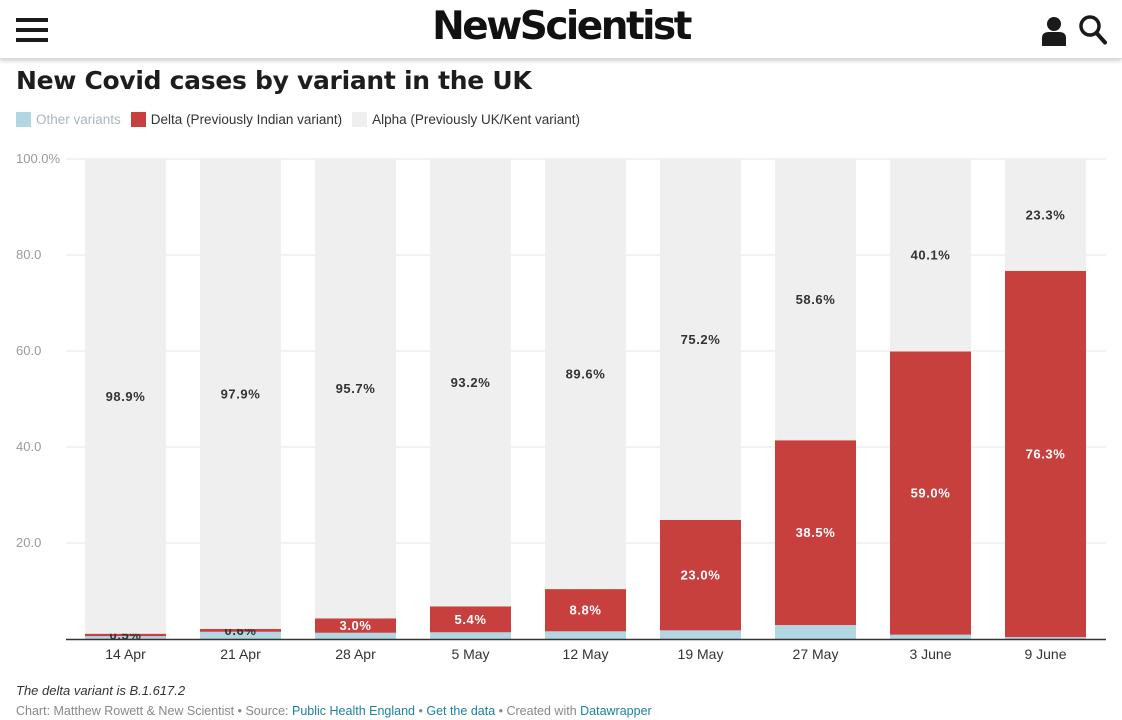 Image resolution: width=1122 pixels, height=720 pixels. I want to click on data-label: 40.1%, so click(931, 255).